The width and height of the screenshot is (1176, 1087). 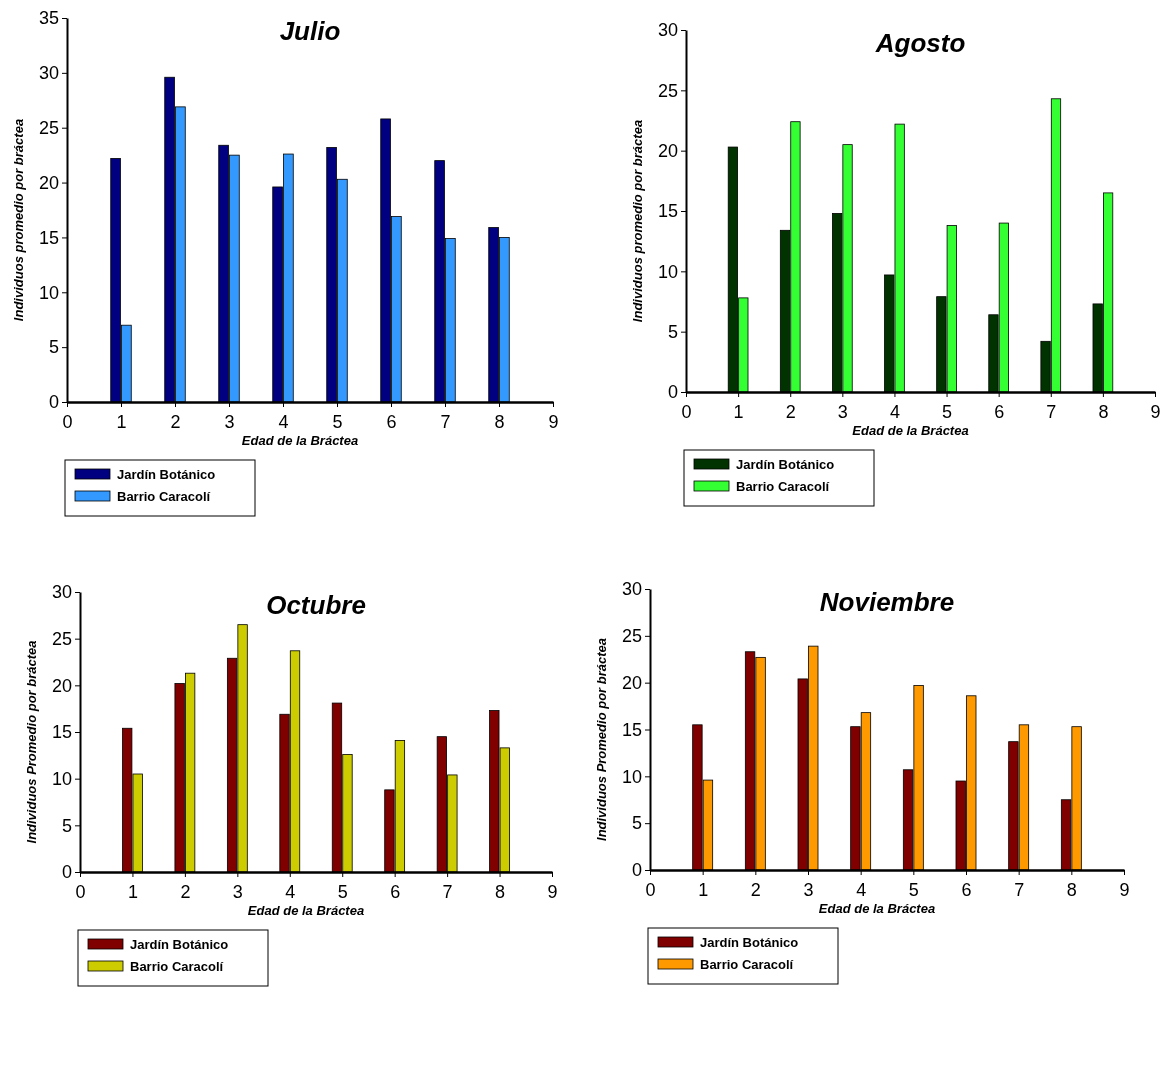 I want to click on chart-title: Octubre, so click(x=316, y=605).